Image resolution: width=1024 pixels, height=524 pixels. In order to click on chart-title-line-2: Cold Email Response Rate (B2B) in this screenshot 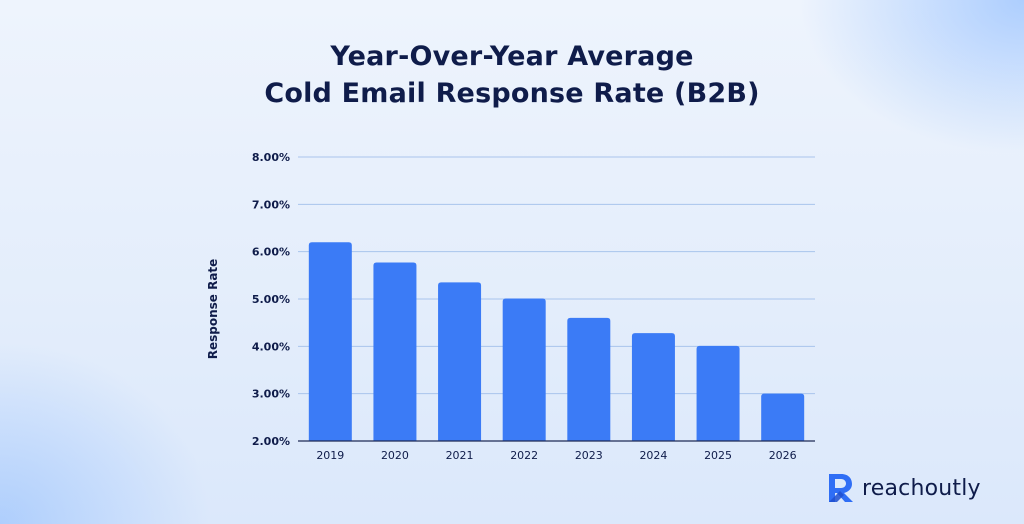, I will do `click(512, 93)`.